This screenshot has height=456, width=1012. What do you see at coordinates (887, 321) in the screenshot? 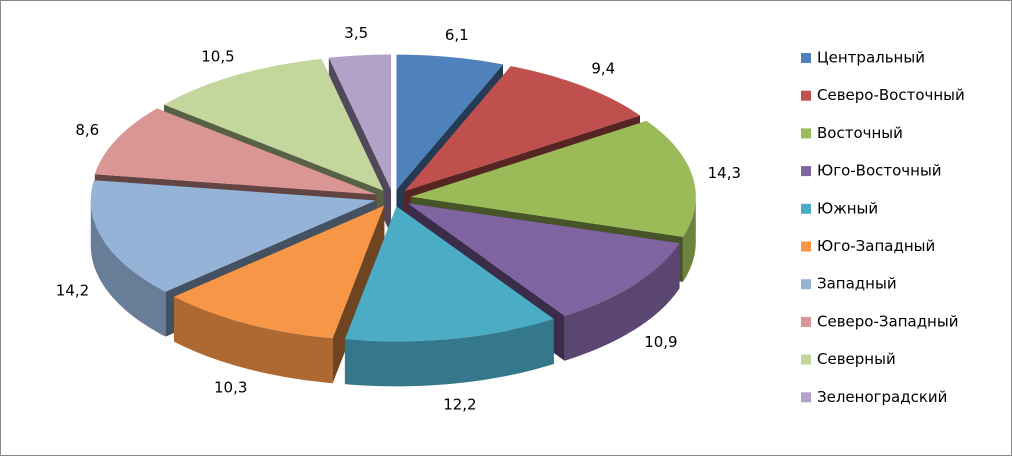
I see `legend-label: Северо-Западный` at bounding box center [887, 321].